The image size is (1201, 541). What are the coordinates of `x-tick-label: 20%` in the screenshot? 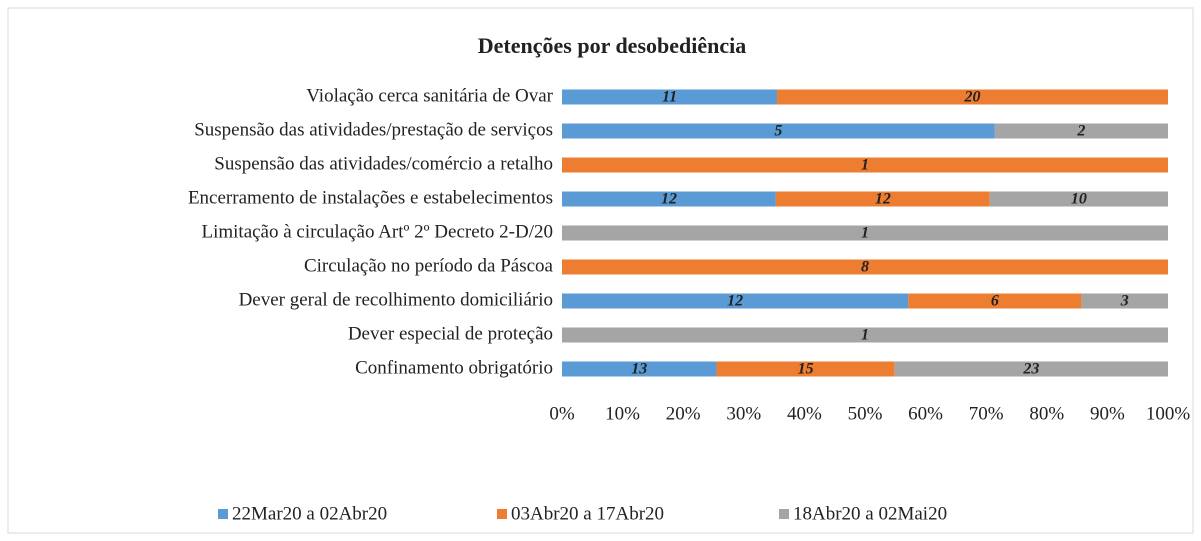 It's located at (683, 413).